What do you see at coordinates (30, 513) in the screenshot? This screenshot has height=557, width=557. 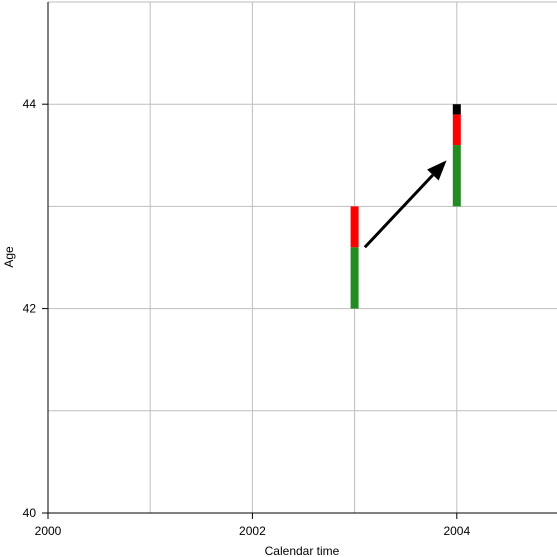 I see `y-tick-label: 40` at bounding box center [30, 513].